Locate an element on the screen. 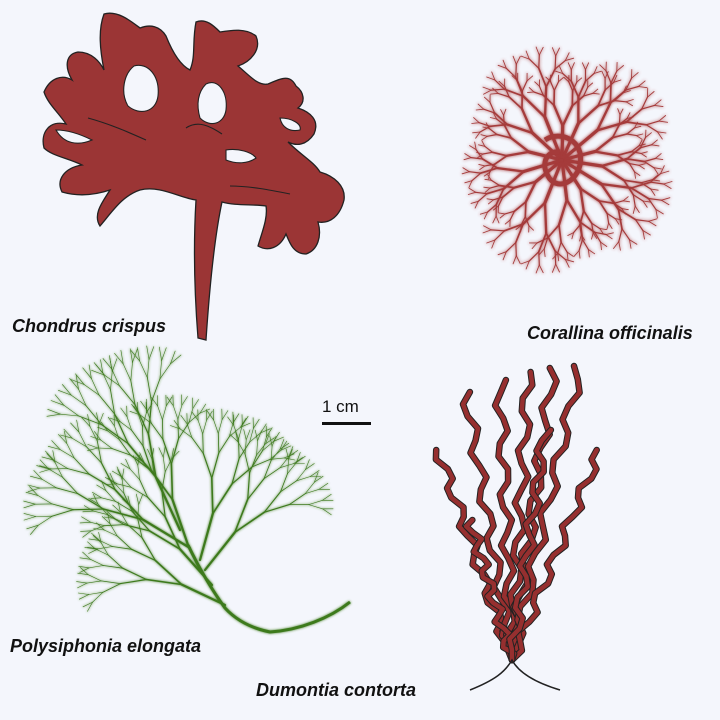  scale-bar is located at coordinates (346, 423).